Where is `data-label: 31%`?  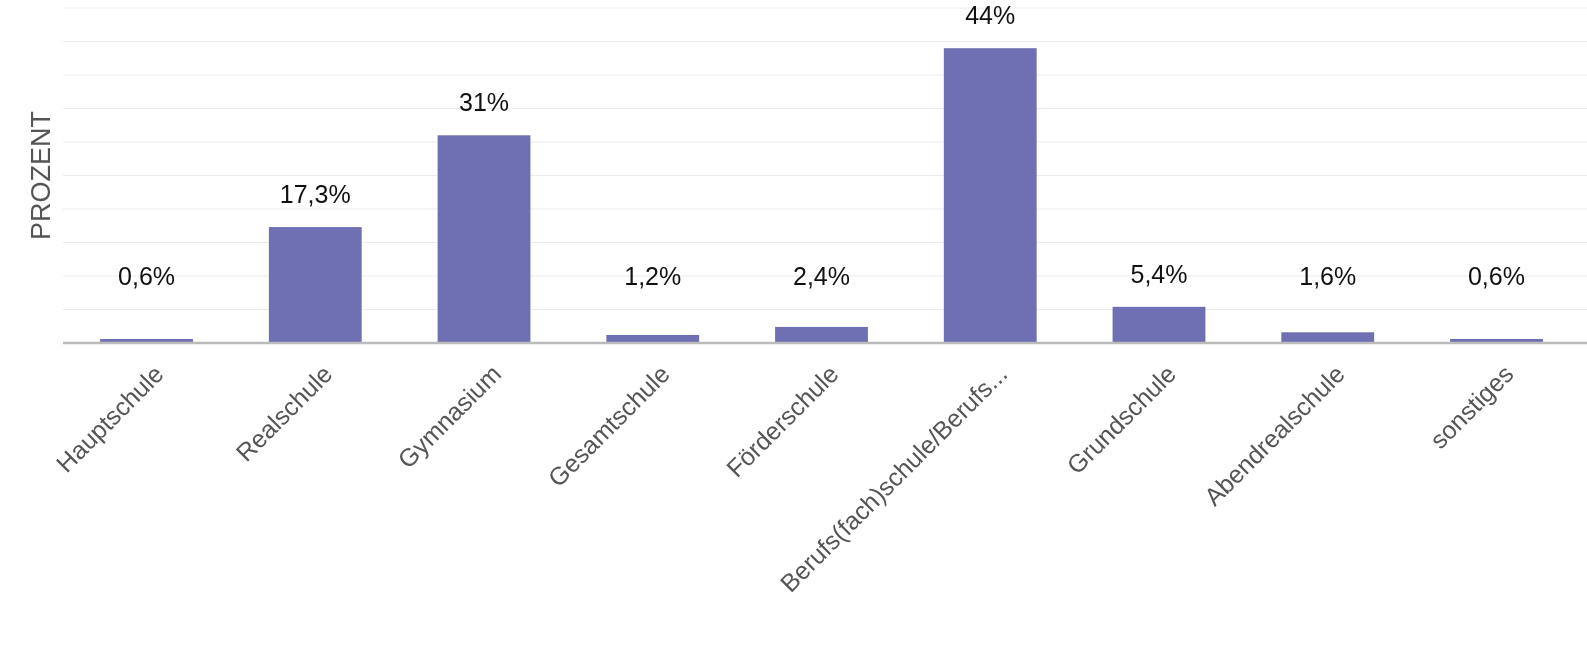
data-label: 31% is located at coordinates (484, 102).